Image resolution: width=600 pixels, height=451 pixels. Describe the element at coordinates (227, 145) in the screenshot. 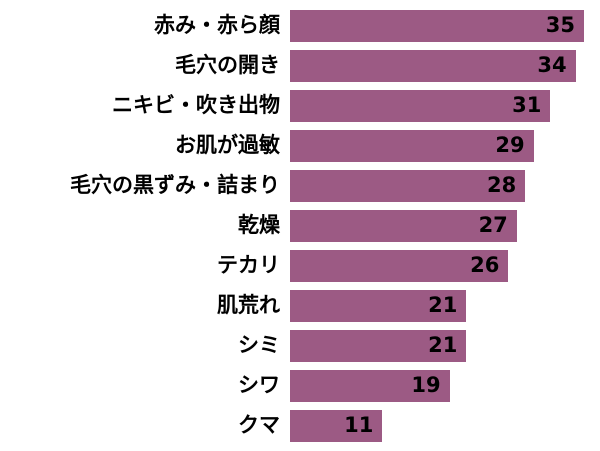

I see `category-label: お肌が過敏` at that location.